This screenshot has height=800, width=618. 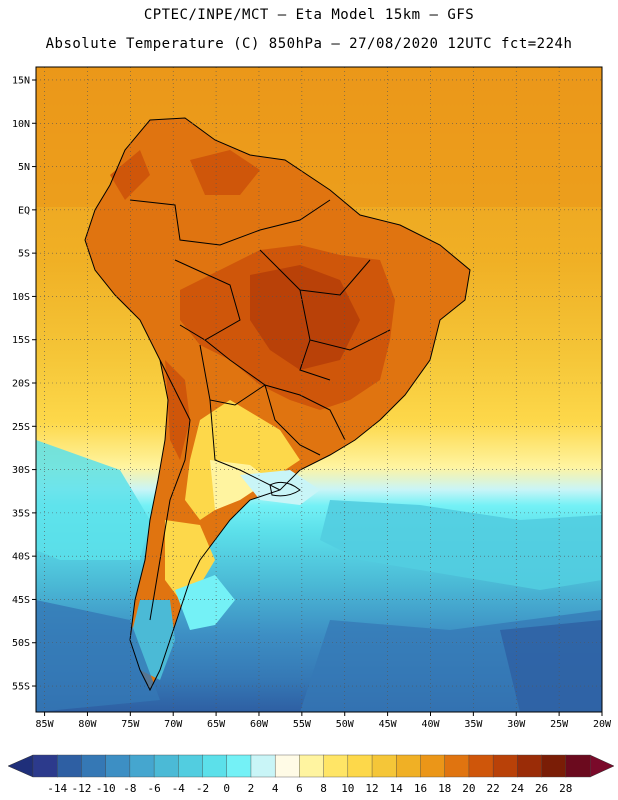 I want to click on lat-label: 5N, so click(x=24, y=167).